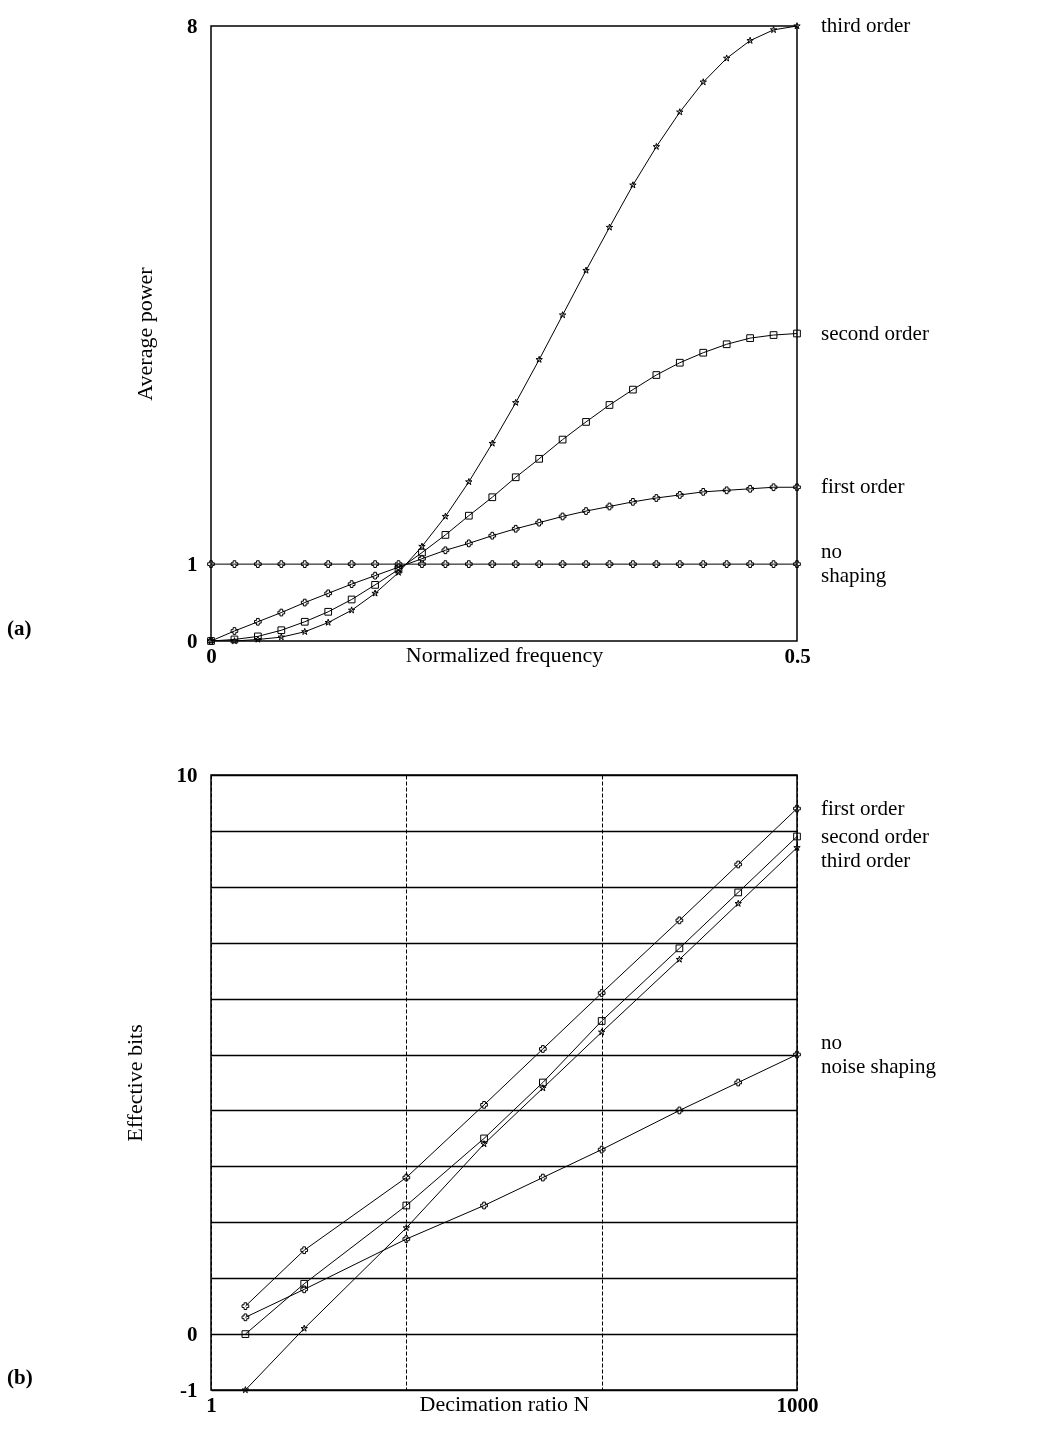  I want to click on x-axis-title: Decimation ratio N, so click(504, 1403).